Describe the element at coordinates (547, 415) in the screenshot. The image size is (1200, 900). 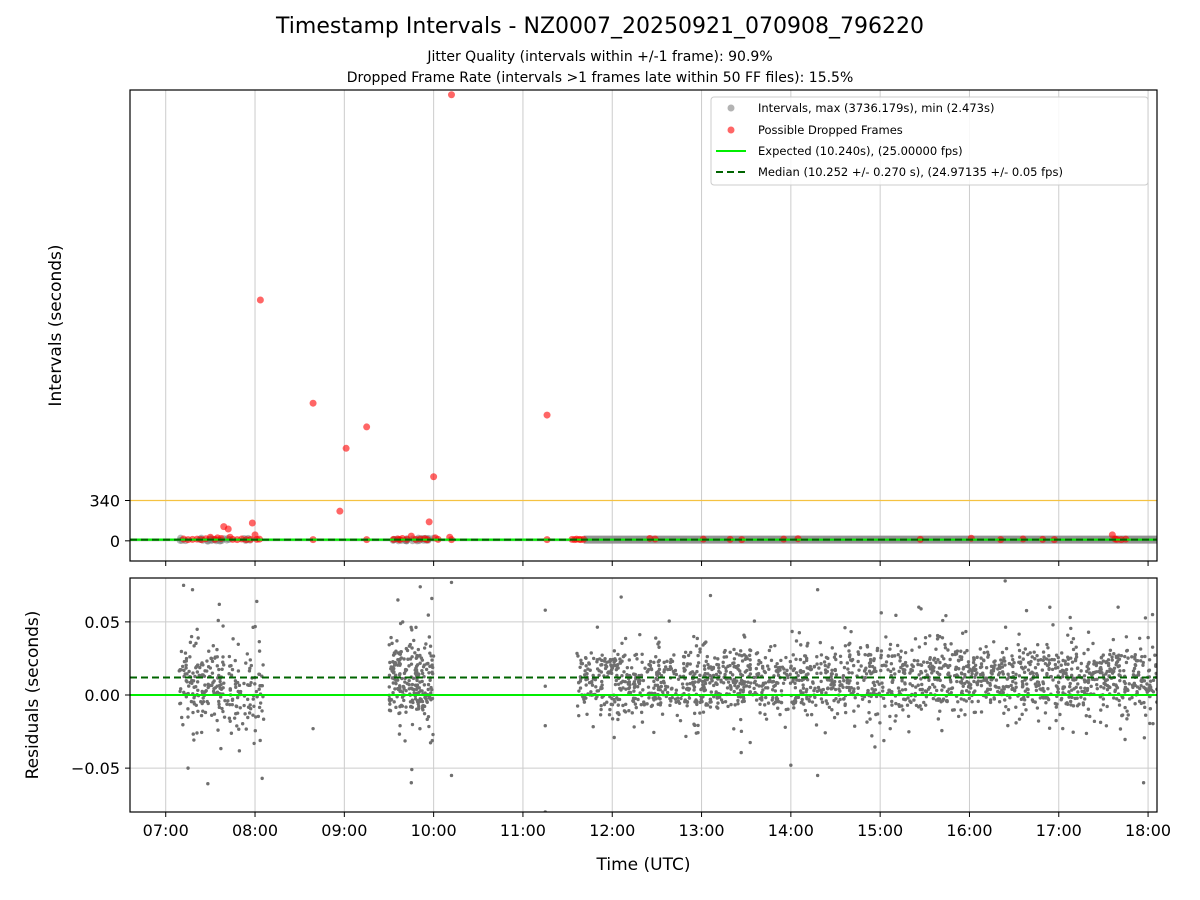
I see `dropped-frame-point` at that location.